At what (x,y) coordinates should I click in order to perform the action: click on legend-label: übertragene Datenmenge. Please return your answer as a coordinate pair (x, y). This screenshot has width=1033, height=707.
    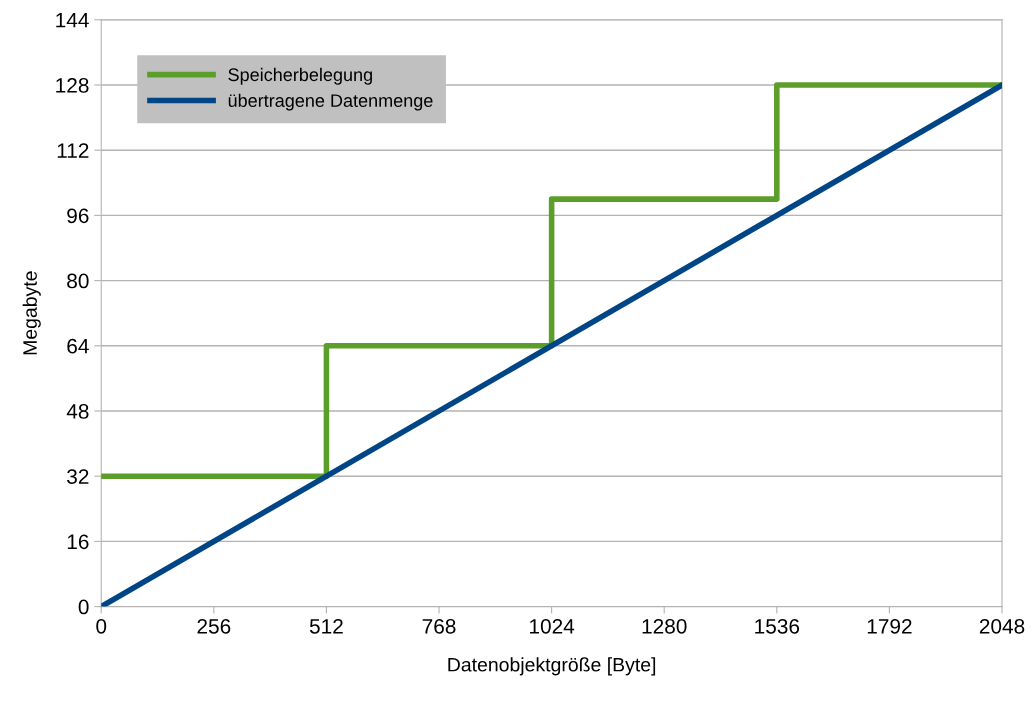
    Looking at the image, I should click on (330, 102).